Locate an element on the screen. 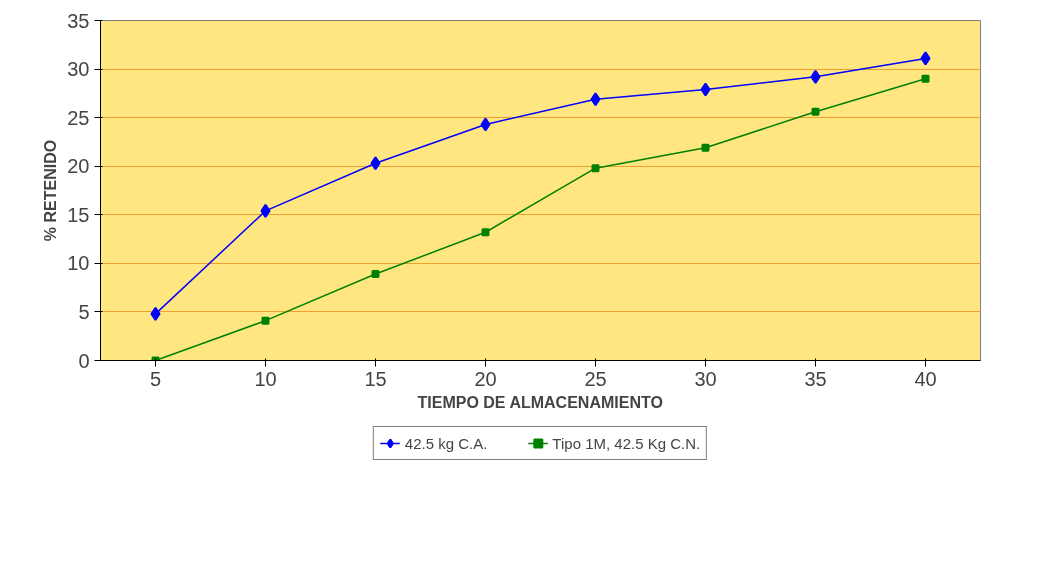  x-tick-label: 5 is located at coordinates (155, 378).